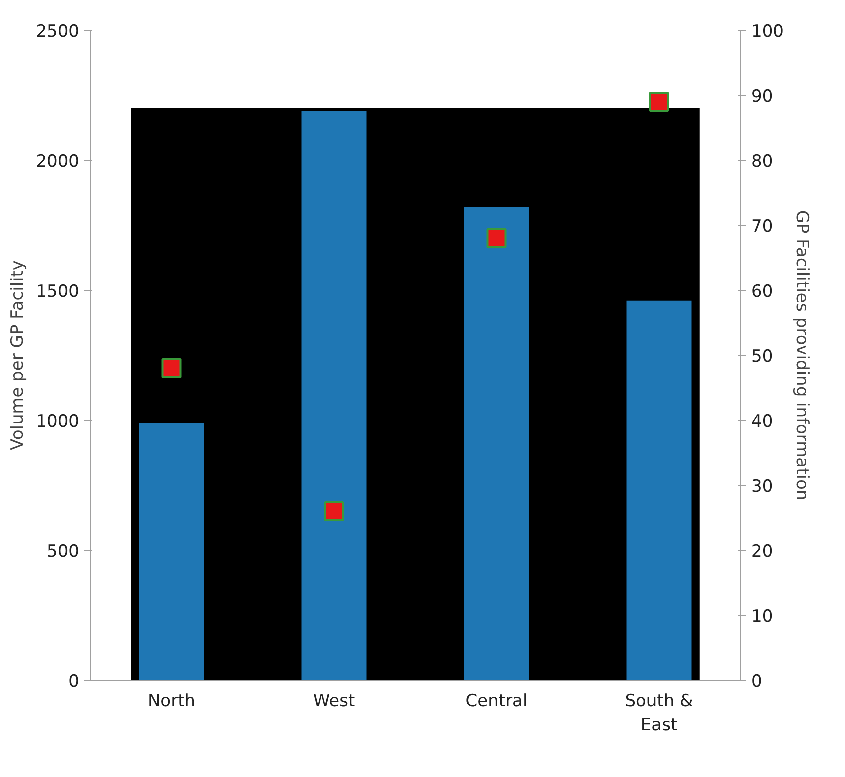  What do you see at coordinates (763, 97) in the screenshot?
I see `y2-tick-label: 90` at bounding box center [763, 97].